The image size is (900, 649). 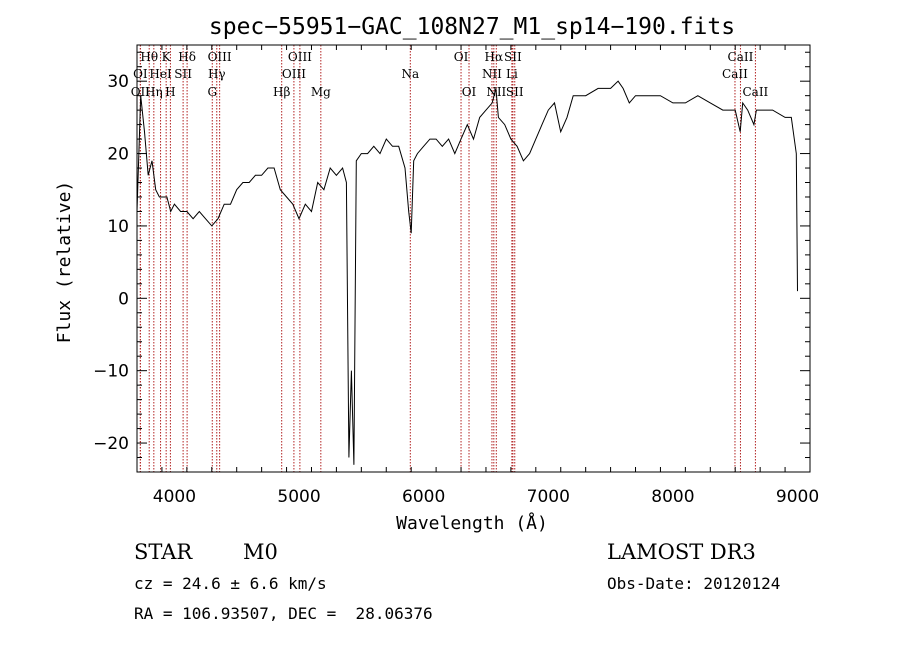 What do you see at coordinates (423, 497) in the screenshot?
I see `x-tick-label: 6000` at bounding box center [423, 497].